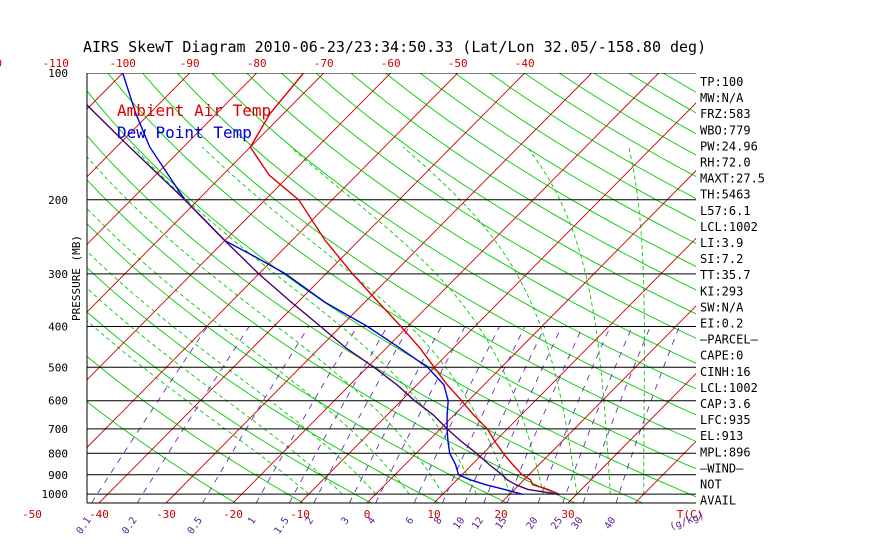 The height and width of the screenshot is (560, 870). What do you see at coordinates (722, 98) in the screenshot?
I see `stability-index: MW:N/A` at bounding box center [722, 98].